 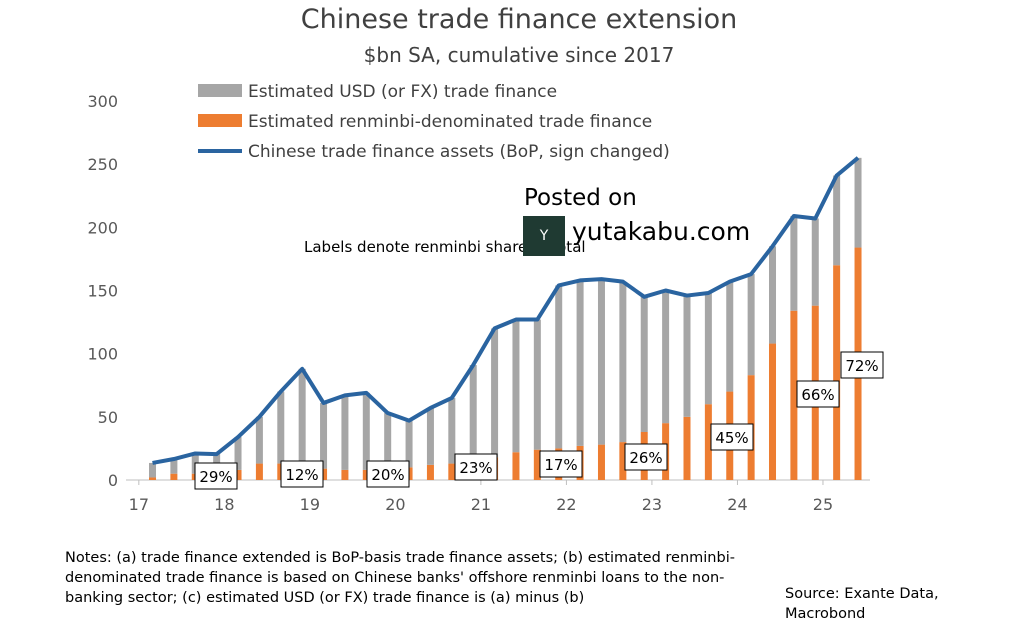 I want to click on share-label: 66%, so click(x=817, y=395).